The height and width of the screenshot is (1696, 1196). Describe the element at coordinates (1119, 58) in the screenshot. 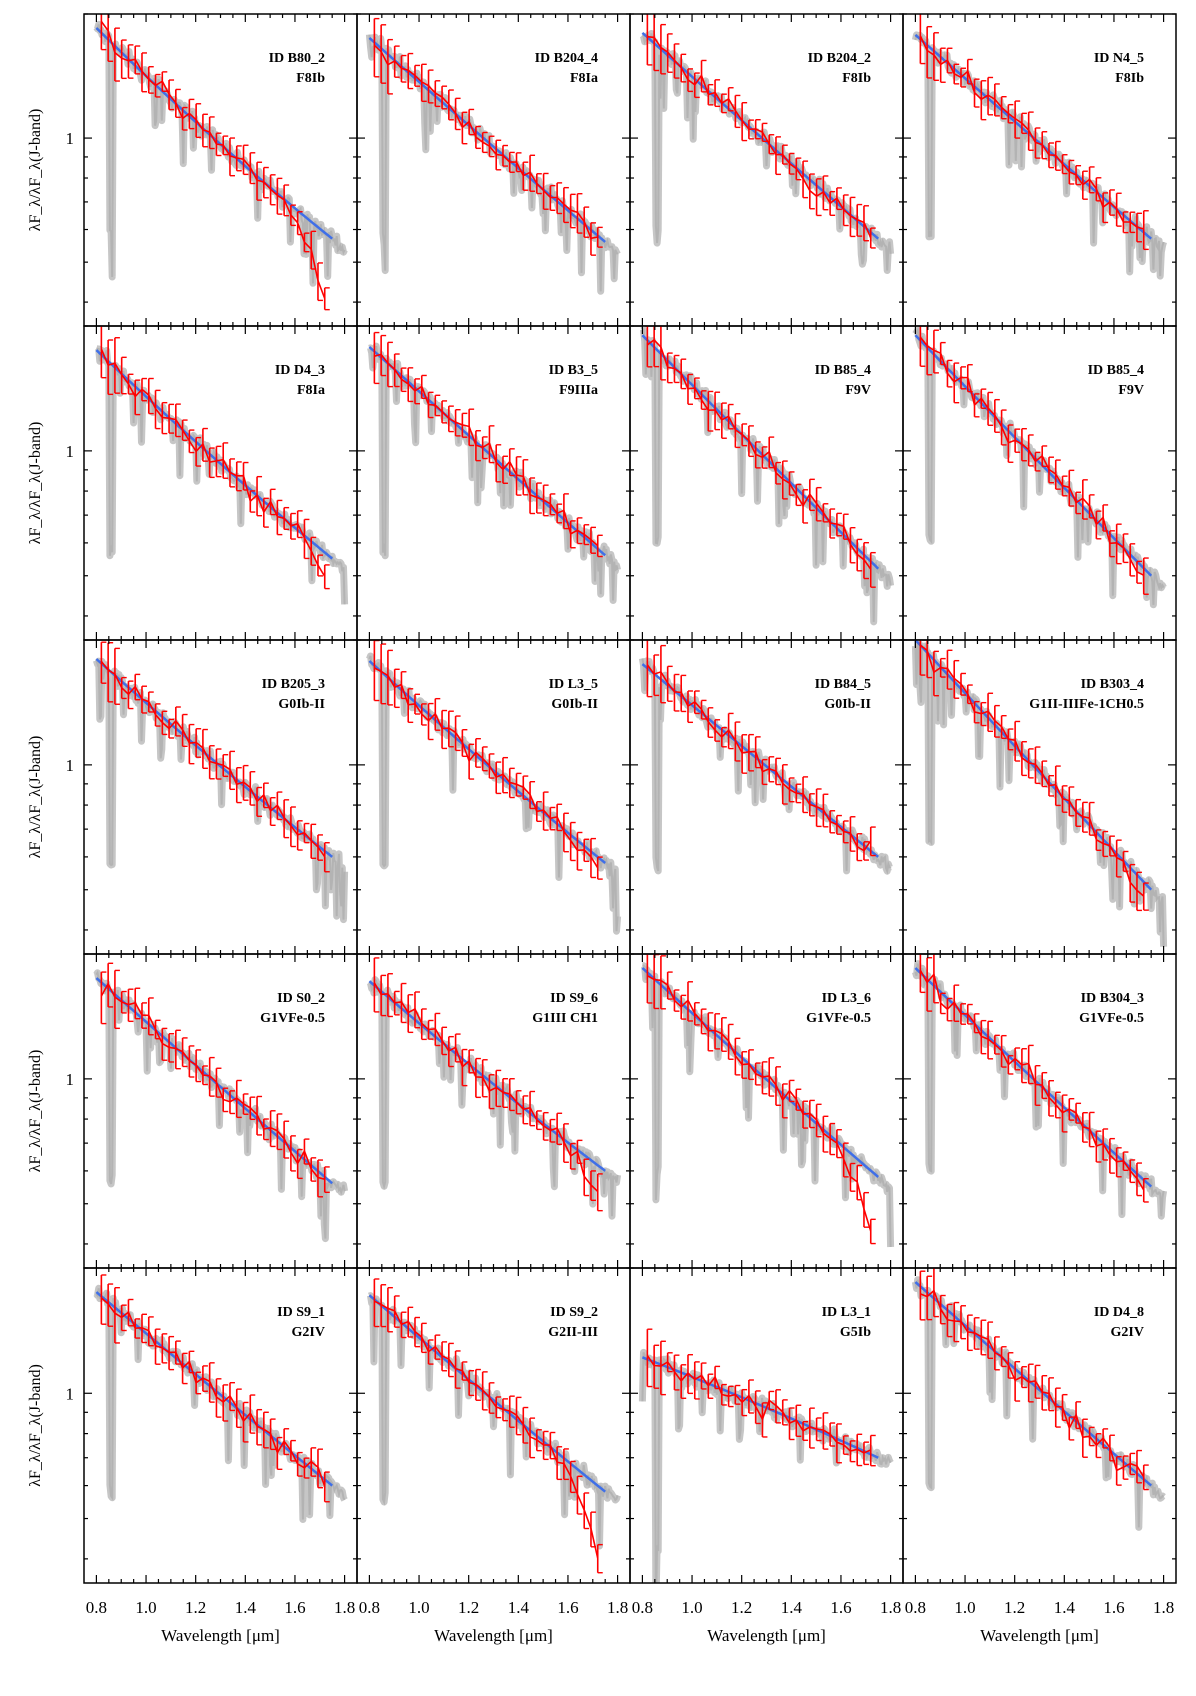

I see `panel-object-id: ID N4_5` at that location.